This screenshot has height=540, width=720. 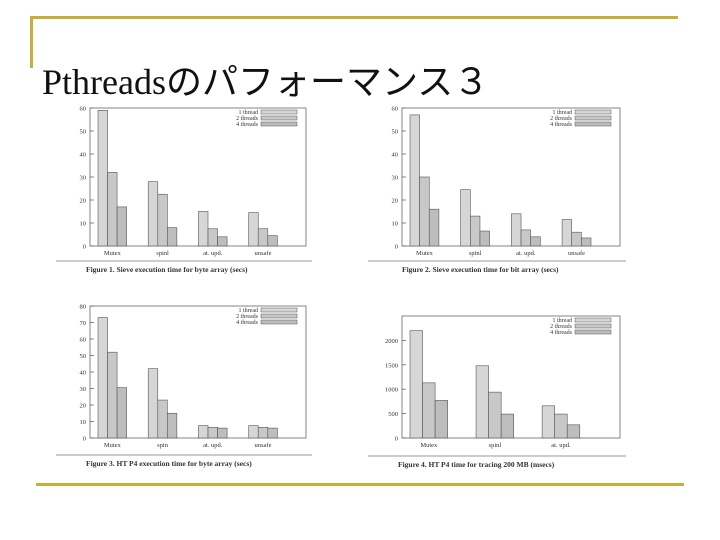 I want to click on y-tick-label: 70, so click(x=83, y=323).